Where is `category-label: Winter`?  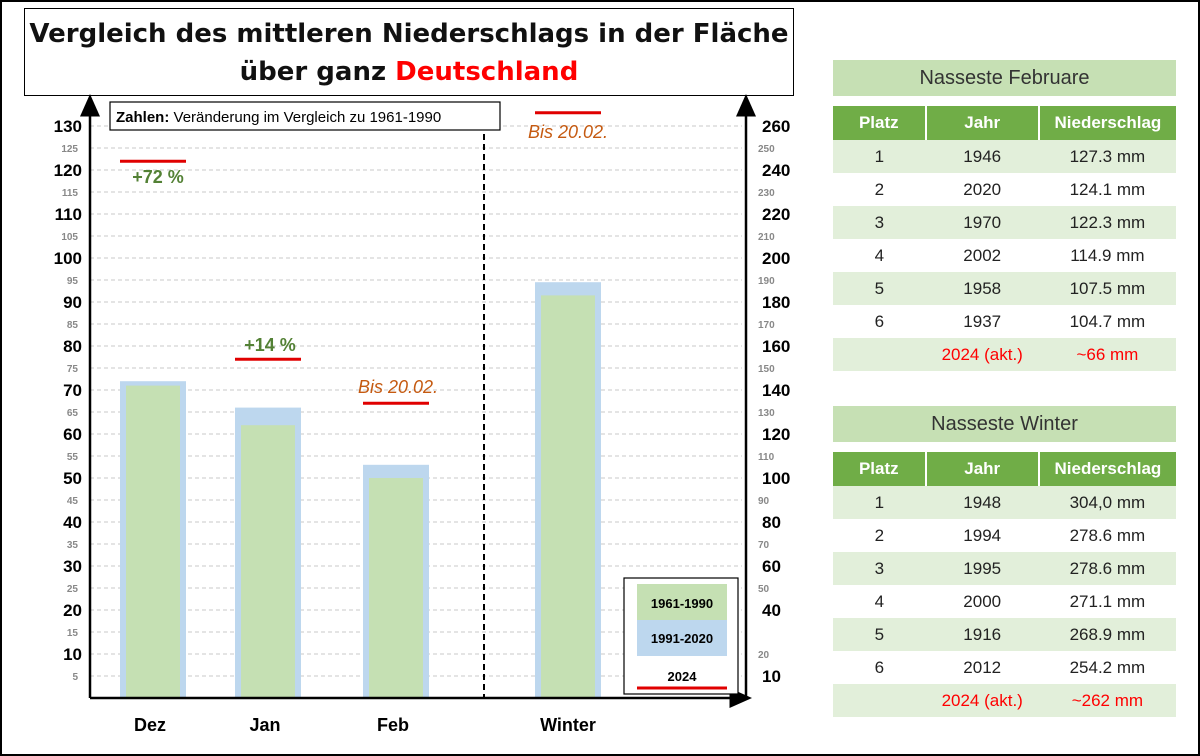
category-label: Winter is located at coordinates (568, 725).